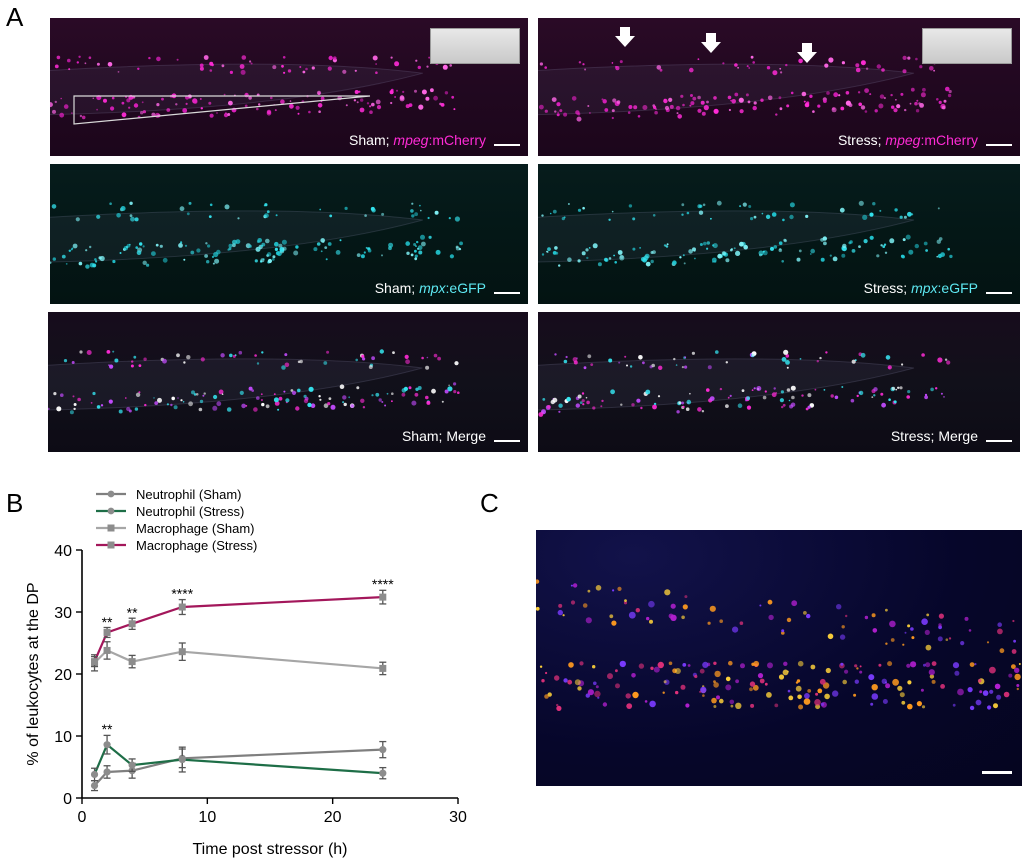 Image resolution: width=1024 pixels, height=864 pixels. Describe the element at coordinates (63, 551) in the screenshot. I see `y-tick-label: 40` at that location.